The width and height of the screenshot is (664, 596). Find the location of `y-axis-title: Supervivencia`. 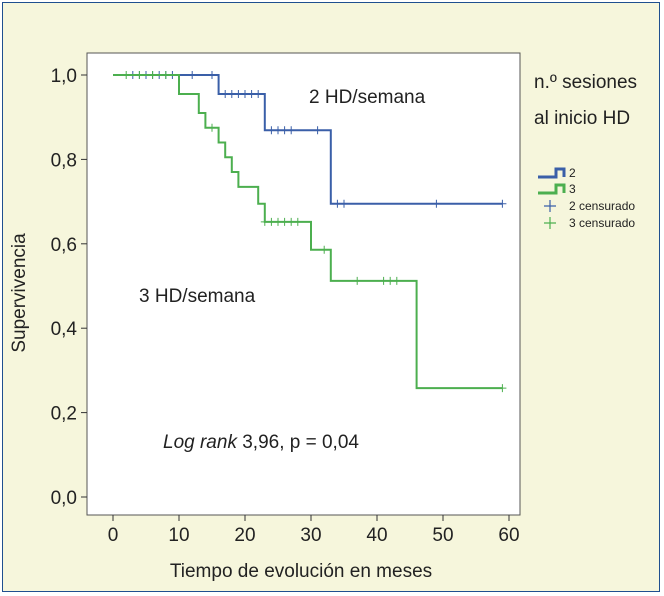

y-axis-title: Supervivencia is located at coordinates (19, 293).